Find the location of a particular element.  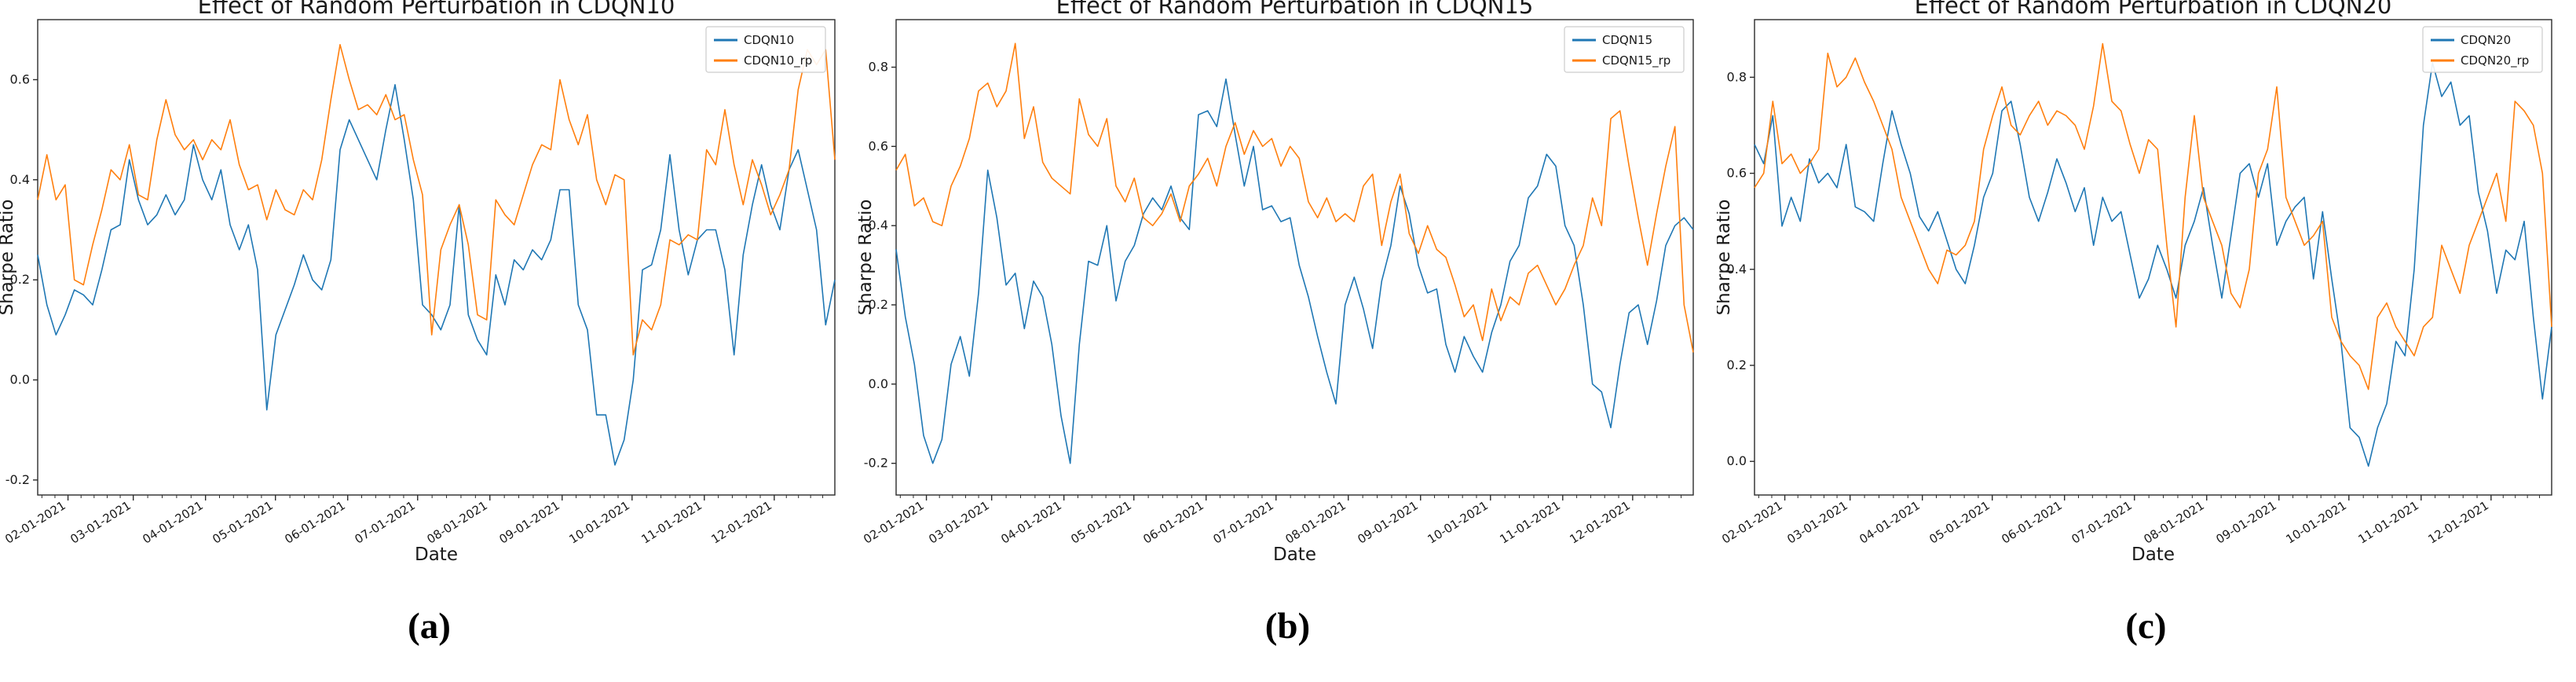

caption-c: (c) is located at coordinates (2146, 626).